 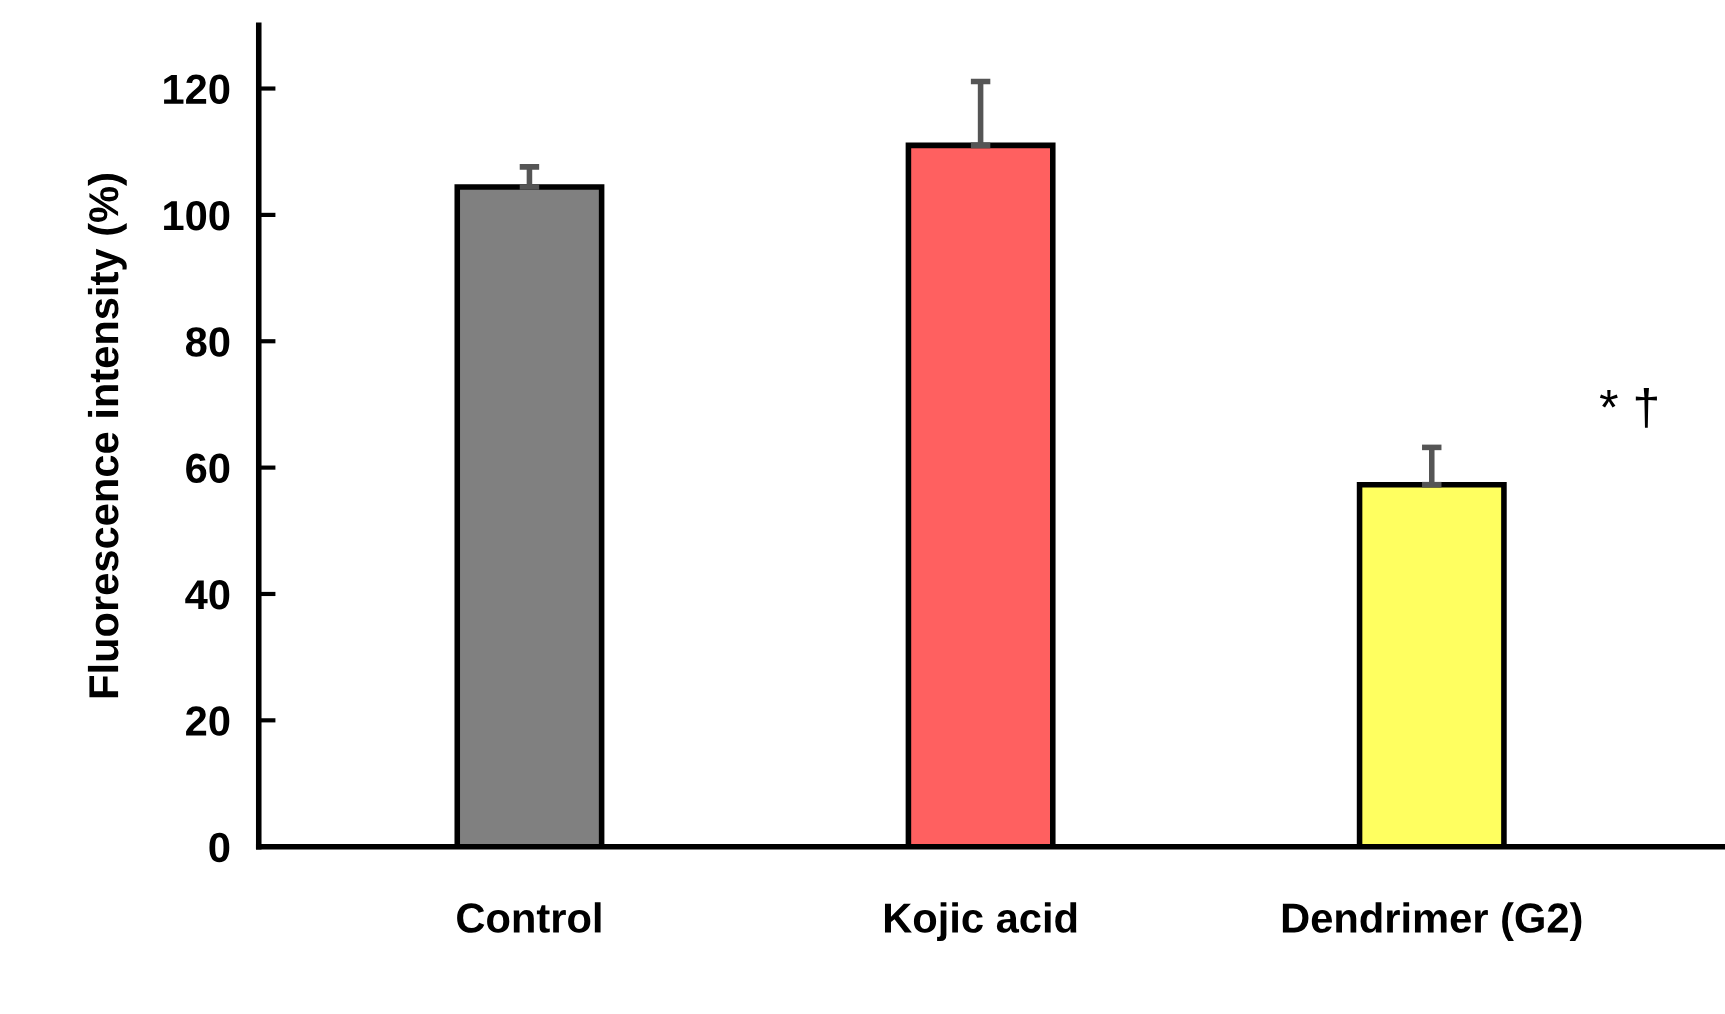 What do you see at coordinates (208, 468) in the screenshot?
I see `y-tick-label: 60` at bounding box center [208, 468].